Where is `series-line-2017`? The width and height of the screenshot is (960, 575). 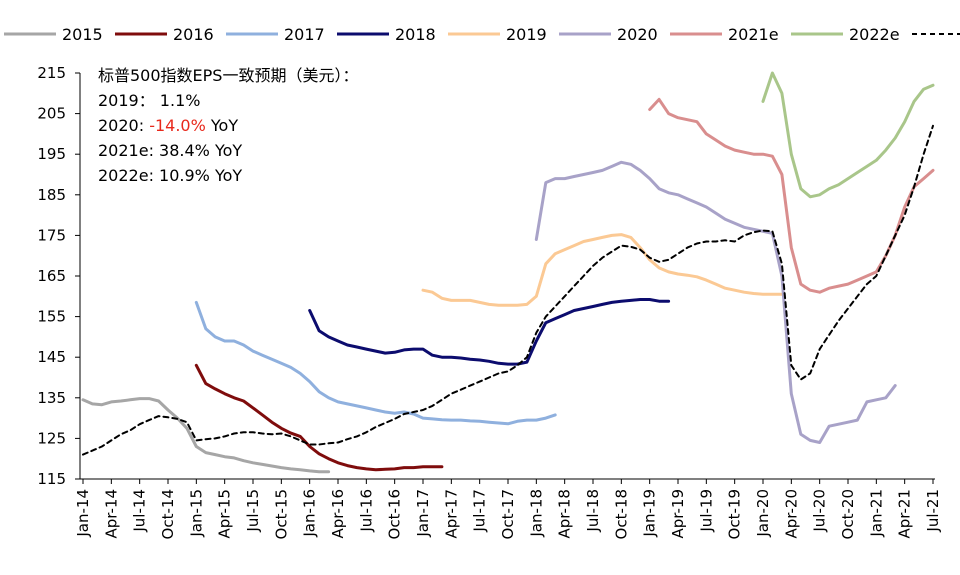 series-line-2017 is located at coordinates (375, 363).